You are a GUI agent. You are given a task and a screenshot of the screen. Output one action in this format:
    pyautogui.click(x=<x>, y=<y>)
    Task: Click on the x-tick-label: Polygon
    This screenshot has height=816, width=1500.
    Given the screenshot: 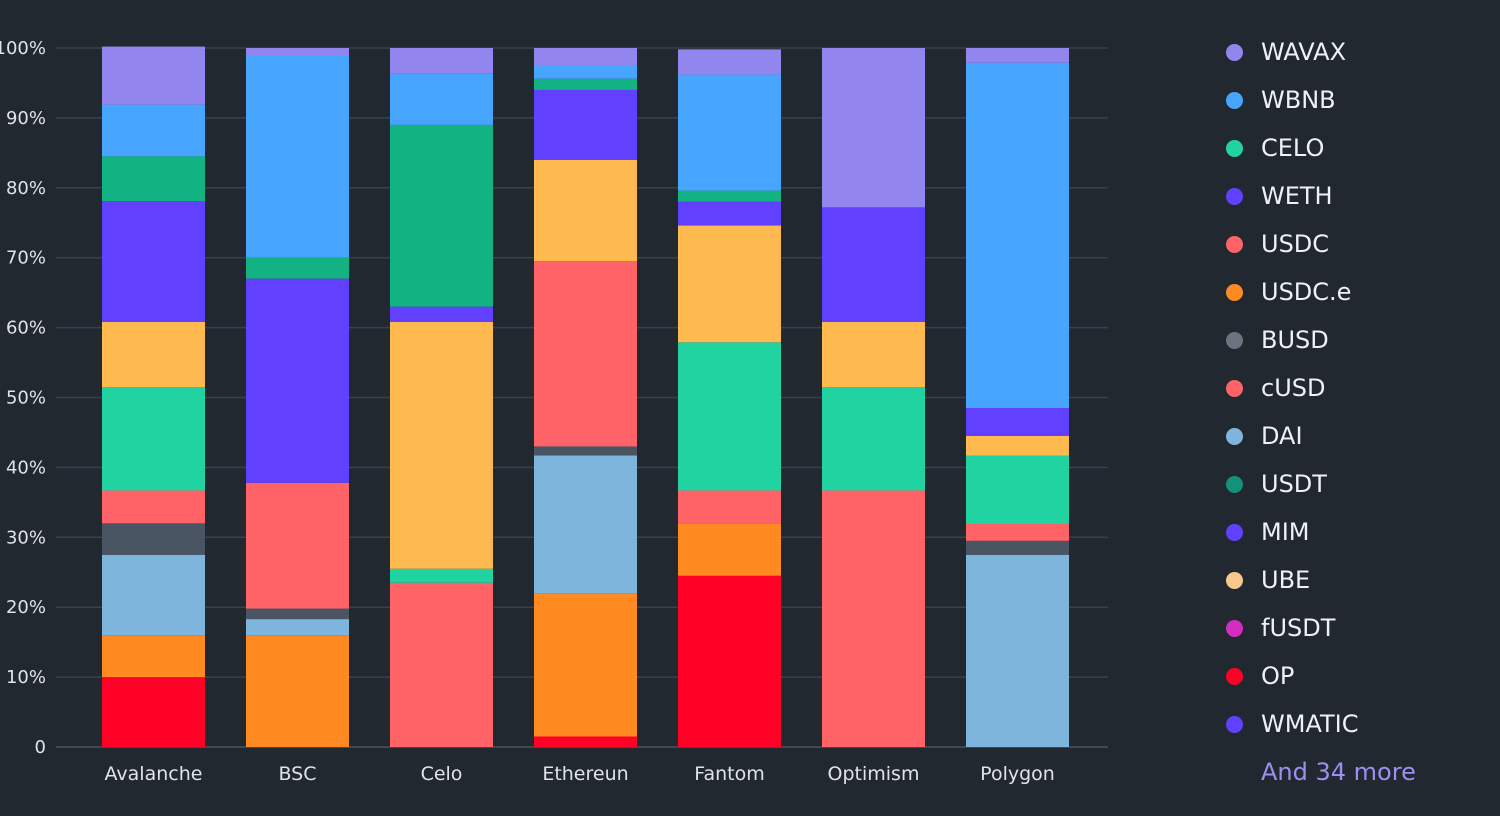 What is the action you would take?
    pyautogui.click(x=1017, y=774)
    